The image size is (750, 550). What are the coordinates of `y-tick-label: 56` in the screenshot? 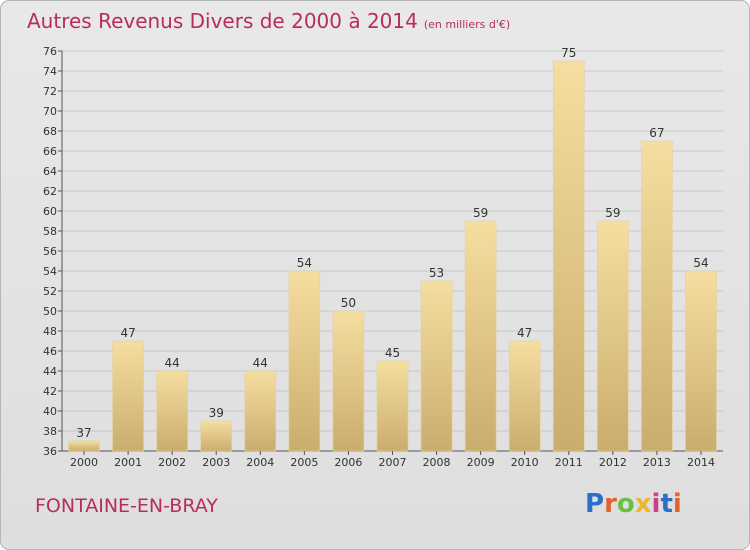 It's located at (50, 251).